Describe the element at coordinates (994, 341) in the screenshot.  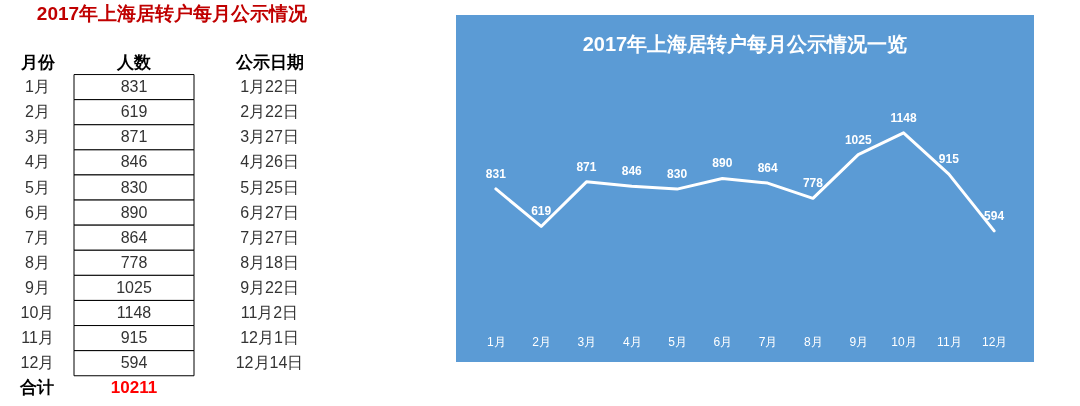
I see `x-tick-label: 12月` at that location.